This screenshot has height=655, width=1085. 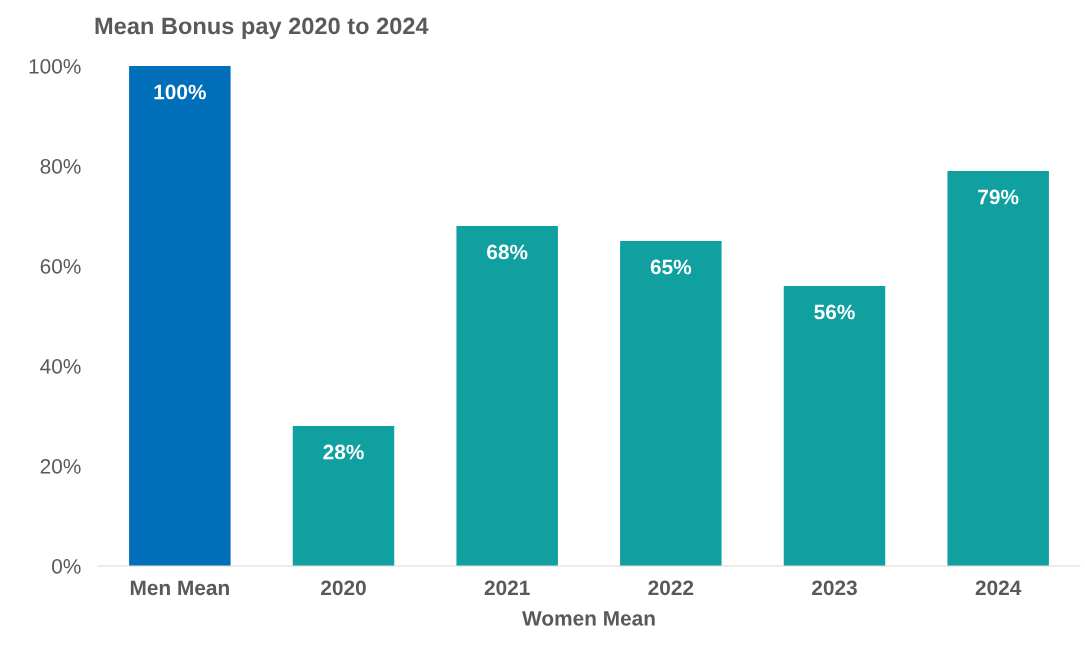 What do you see at coordinates (998, 197) in the screenshot?
I see `data-label: 79%` at bounding box center [998, 197].